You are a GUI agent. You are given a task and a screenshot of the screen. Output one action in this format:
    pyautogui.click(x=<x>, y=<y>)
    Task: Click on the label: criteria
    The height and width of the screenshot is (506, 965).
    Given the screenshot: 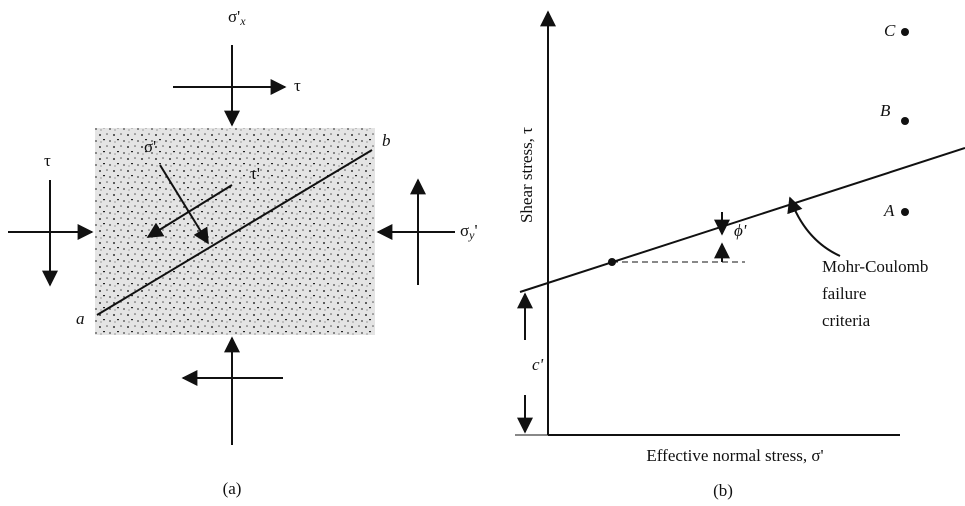 What is the action you would take?
    pyautogui.click(x=846, y=320)
    